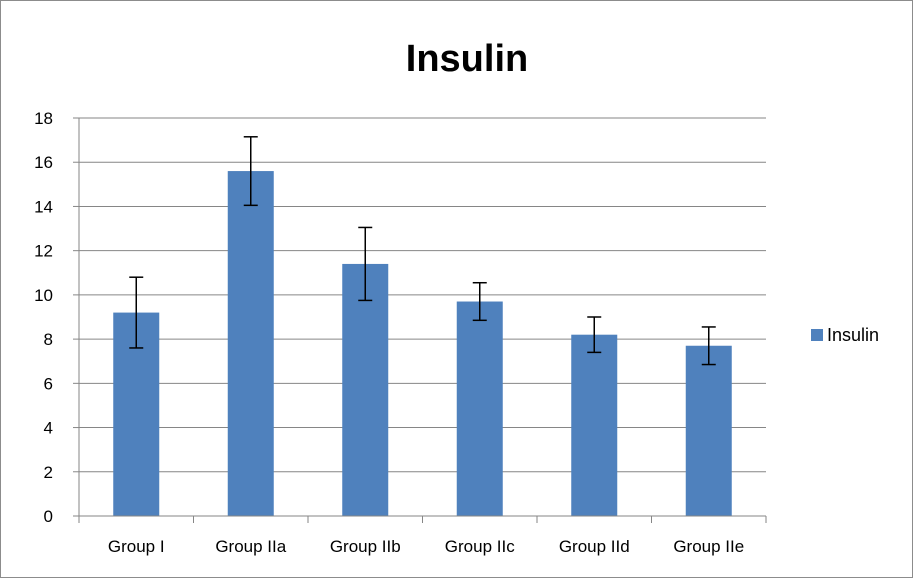 The height and width of the screenshot is (579, 913). I want to click on y-tick-label-10: 10, so click(43, 295).